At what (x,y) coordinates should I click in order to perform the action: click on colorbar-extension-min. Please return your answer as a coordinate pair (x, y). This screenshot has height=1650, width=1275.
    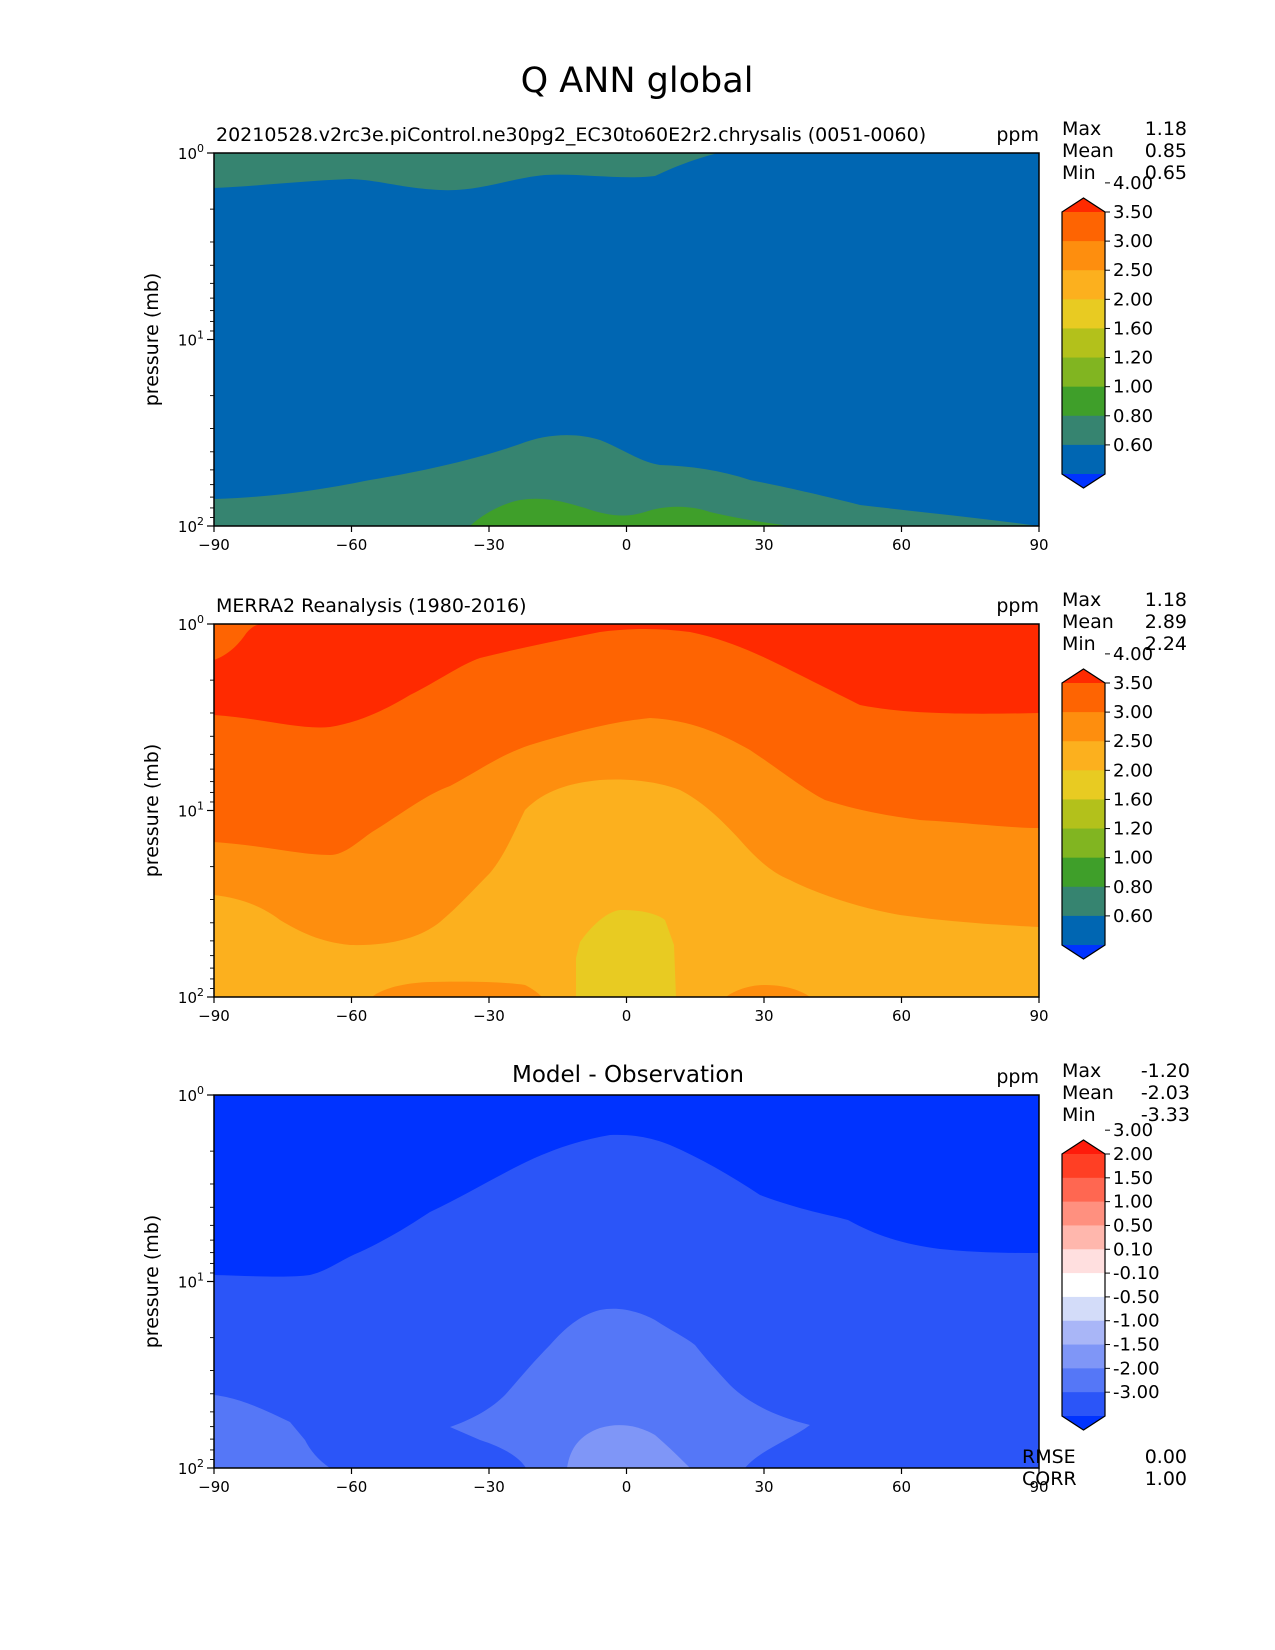
    Looking at the image, I should click on (1083, 952).